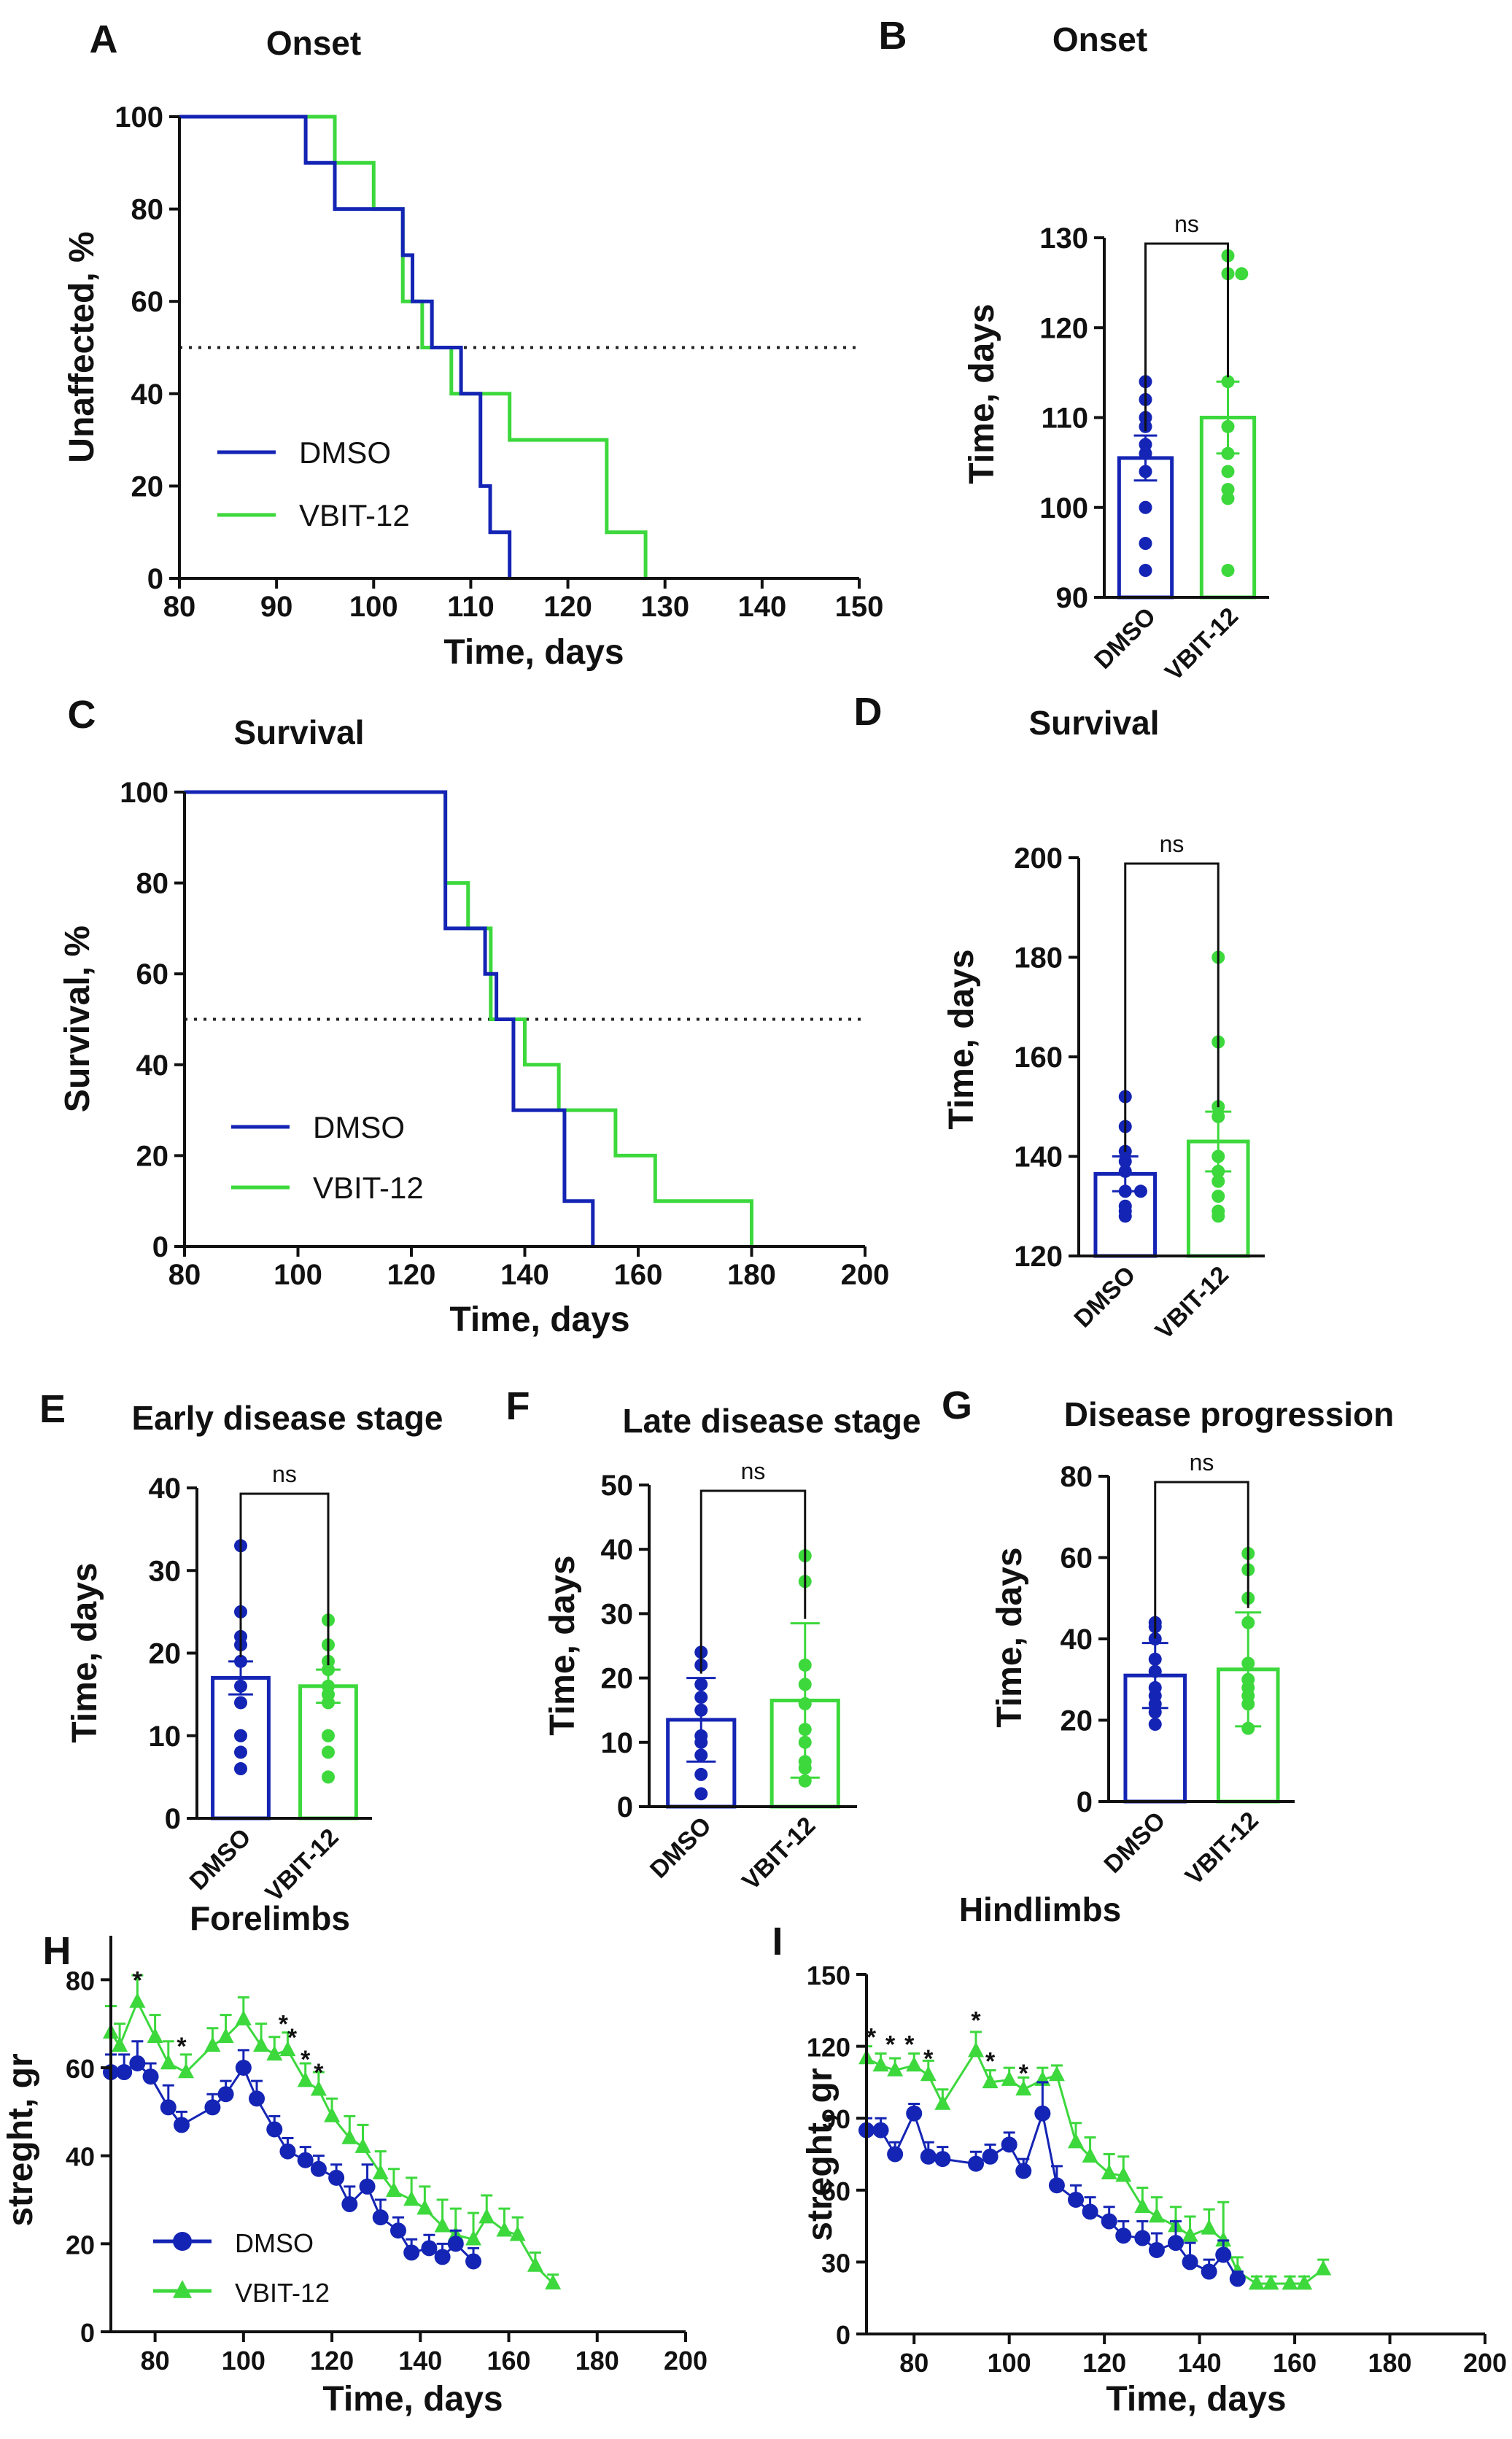  Describe the element at coordinates (1010, 1637) in the screenshot. I see `y-axis-label-G: Time, days` at that location.